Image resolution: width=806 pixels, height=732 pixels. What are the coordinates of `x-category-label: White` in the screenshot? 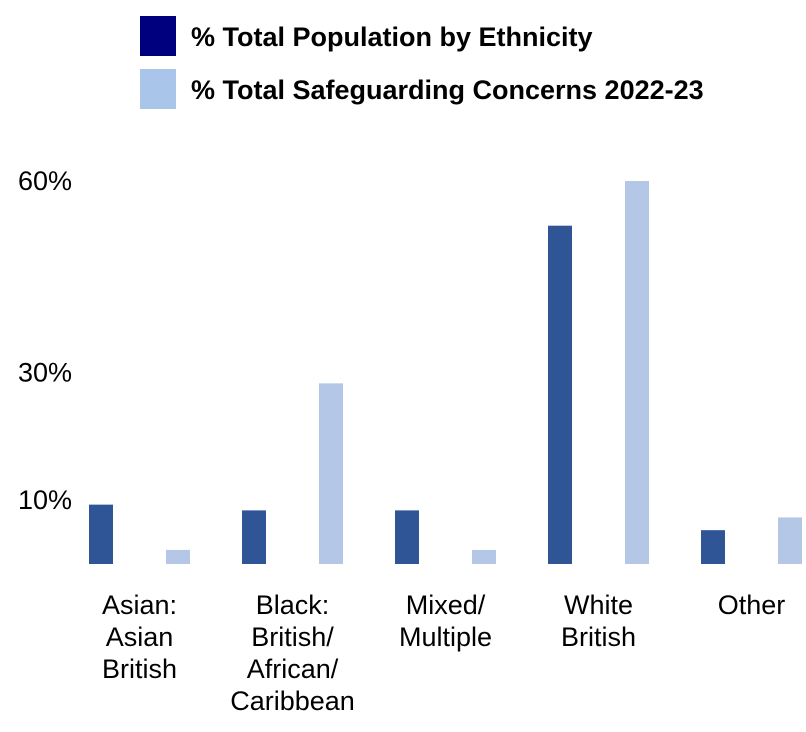 It's located at (598, 605).